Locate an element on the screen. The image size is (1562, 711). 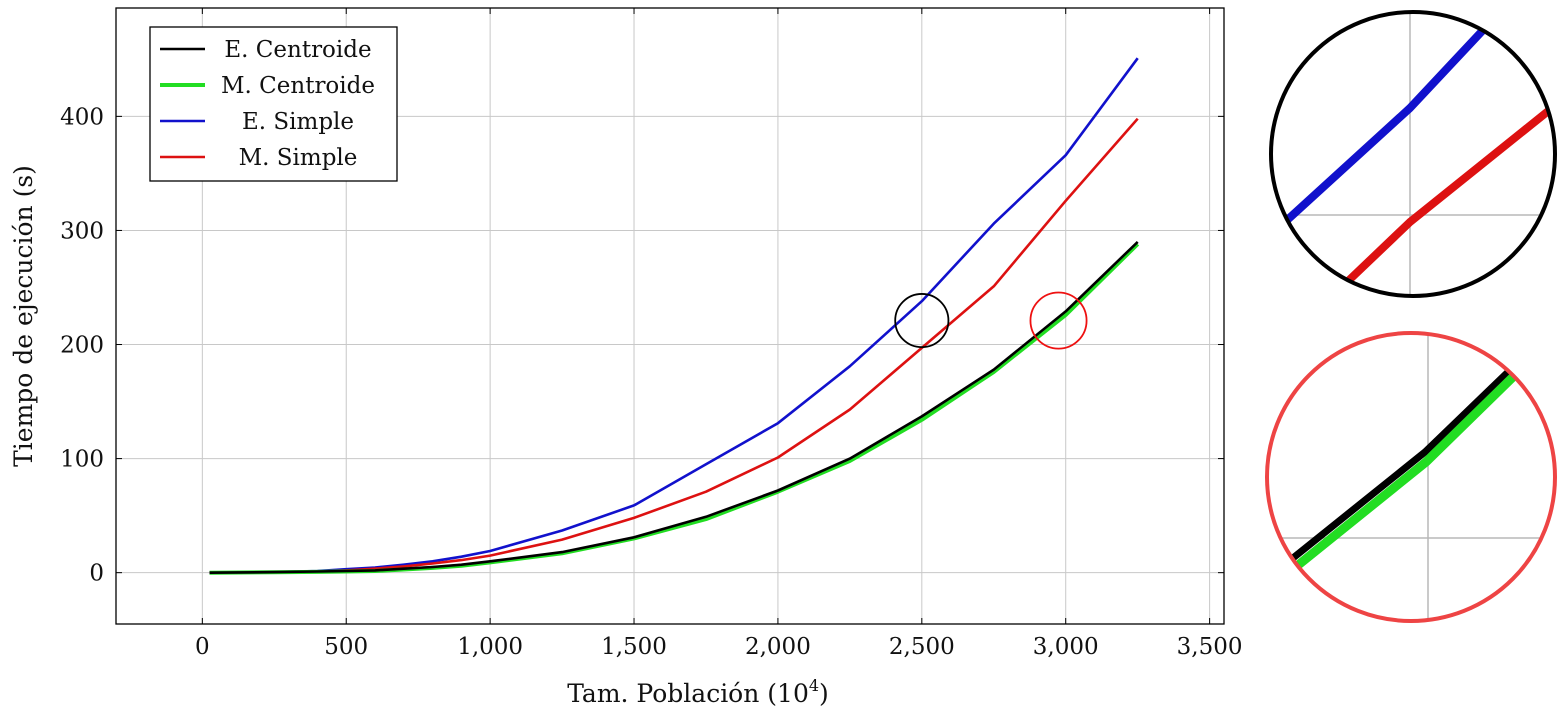
x-tick-label: 3,500 is located at coordinates (1210, 647).